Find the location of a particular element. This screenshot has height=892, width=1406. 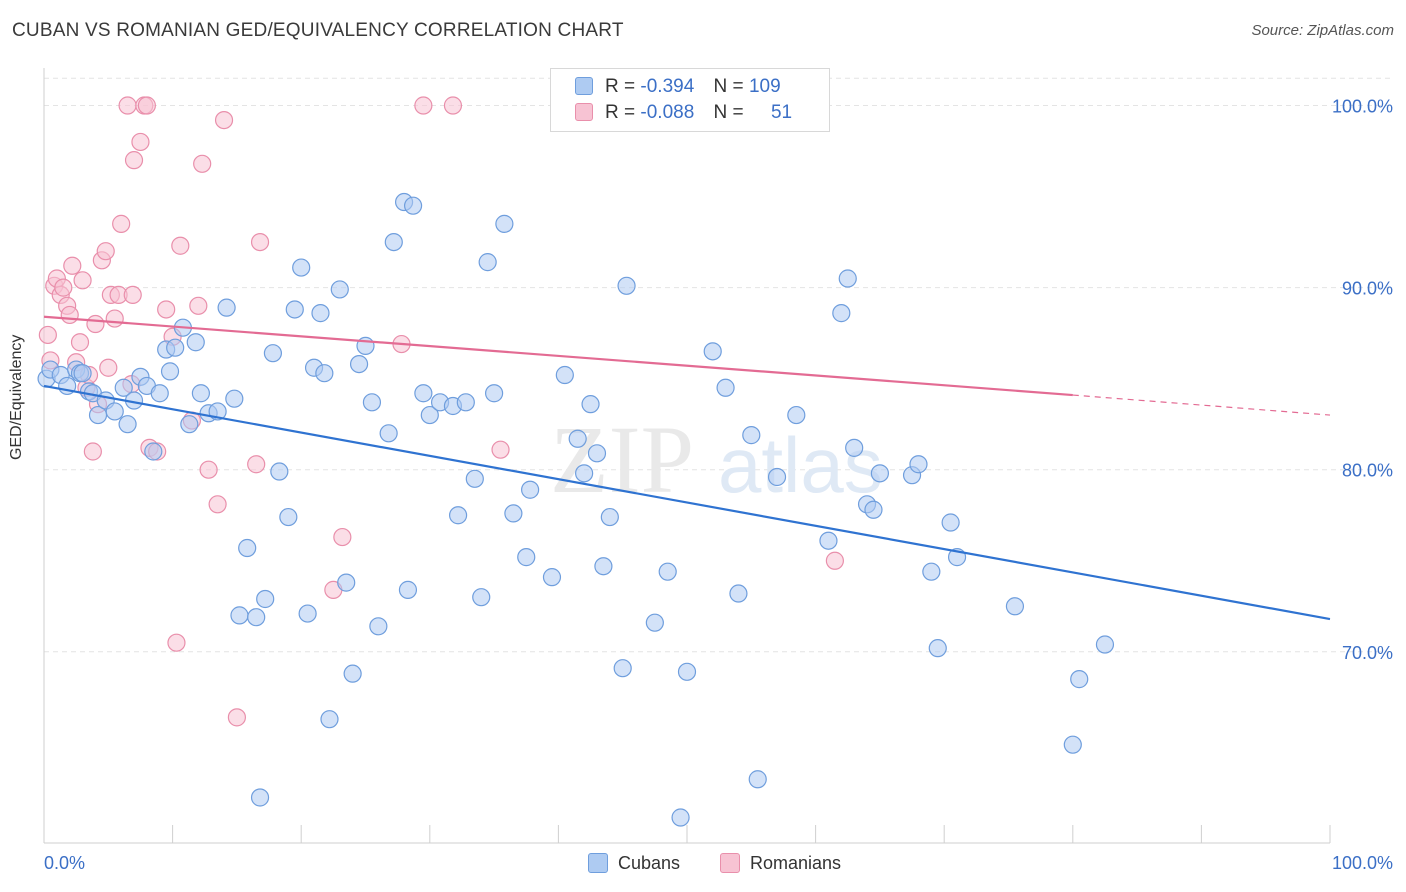

watermark-zip: ZIP is located at coordinates (622, 459).